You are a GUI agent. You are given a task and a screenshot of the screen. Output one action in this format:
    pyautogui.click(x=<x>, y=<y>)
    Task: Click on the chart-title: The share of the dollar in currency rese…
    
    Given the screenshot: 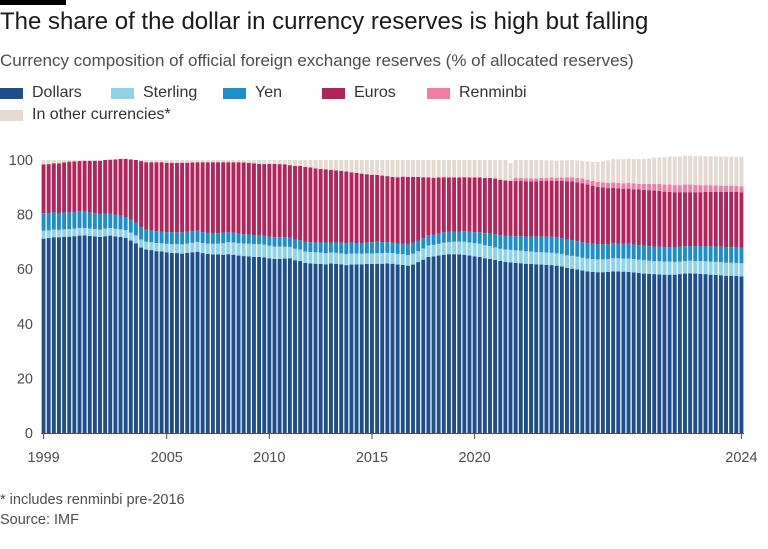 What is the action you would take?
    pyautogui.click(x=324, y=21)
    